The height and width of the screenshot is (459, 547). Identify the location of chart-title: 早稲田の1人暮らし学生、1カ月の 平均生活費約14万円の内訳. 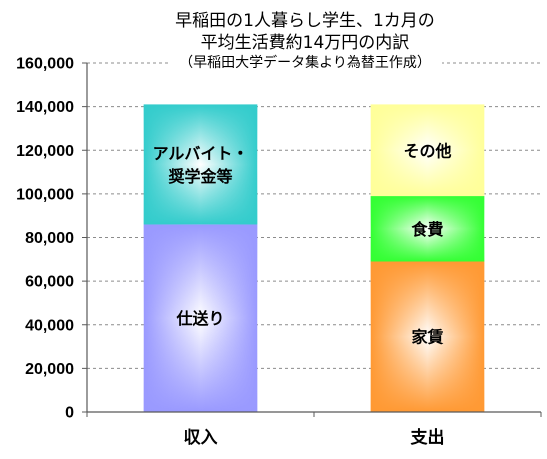
(305, 32).